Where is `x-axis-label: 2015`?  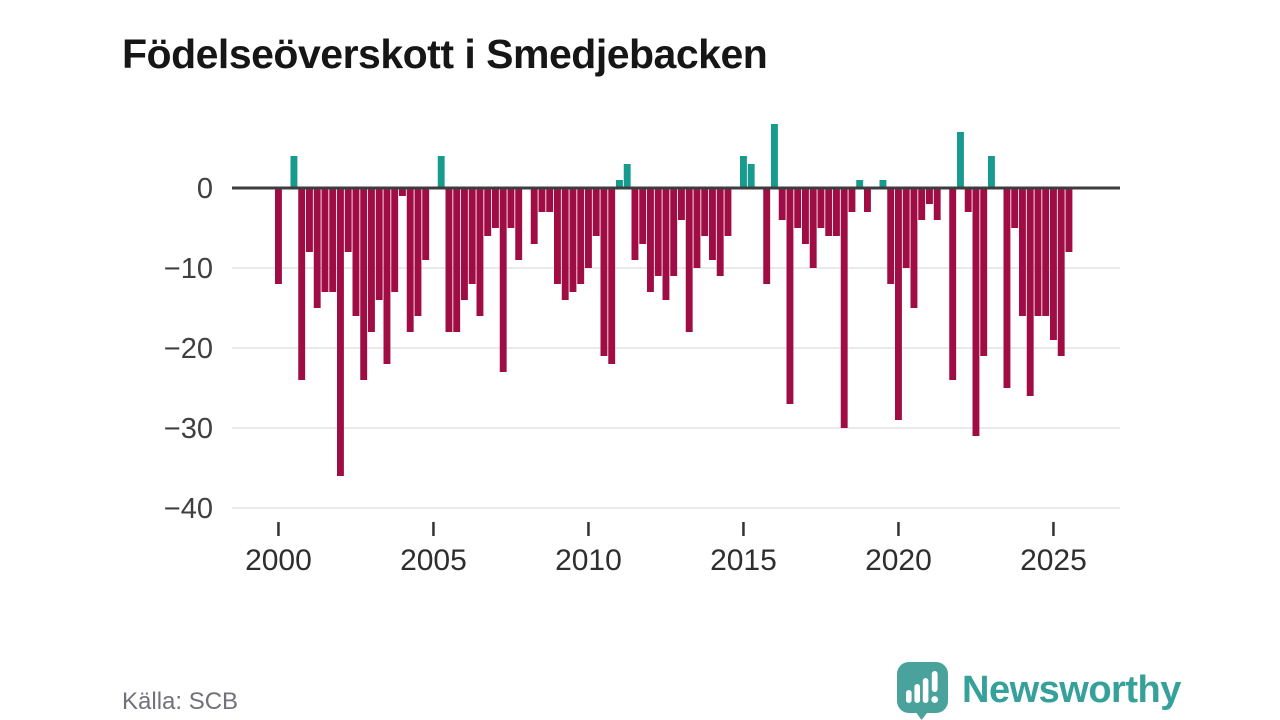
x-axis-label: 2015 is located at coordinates (743, 560).